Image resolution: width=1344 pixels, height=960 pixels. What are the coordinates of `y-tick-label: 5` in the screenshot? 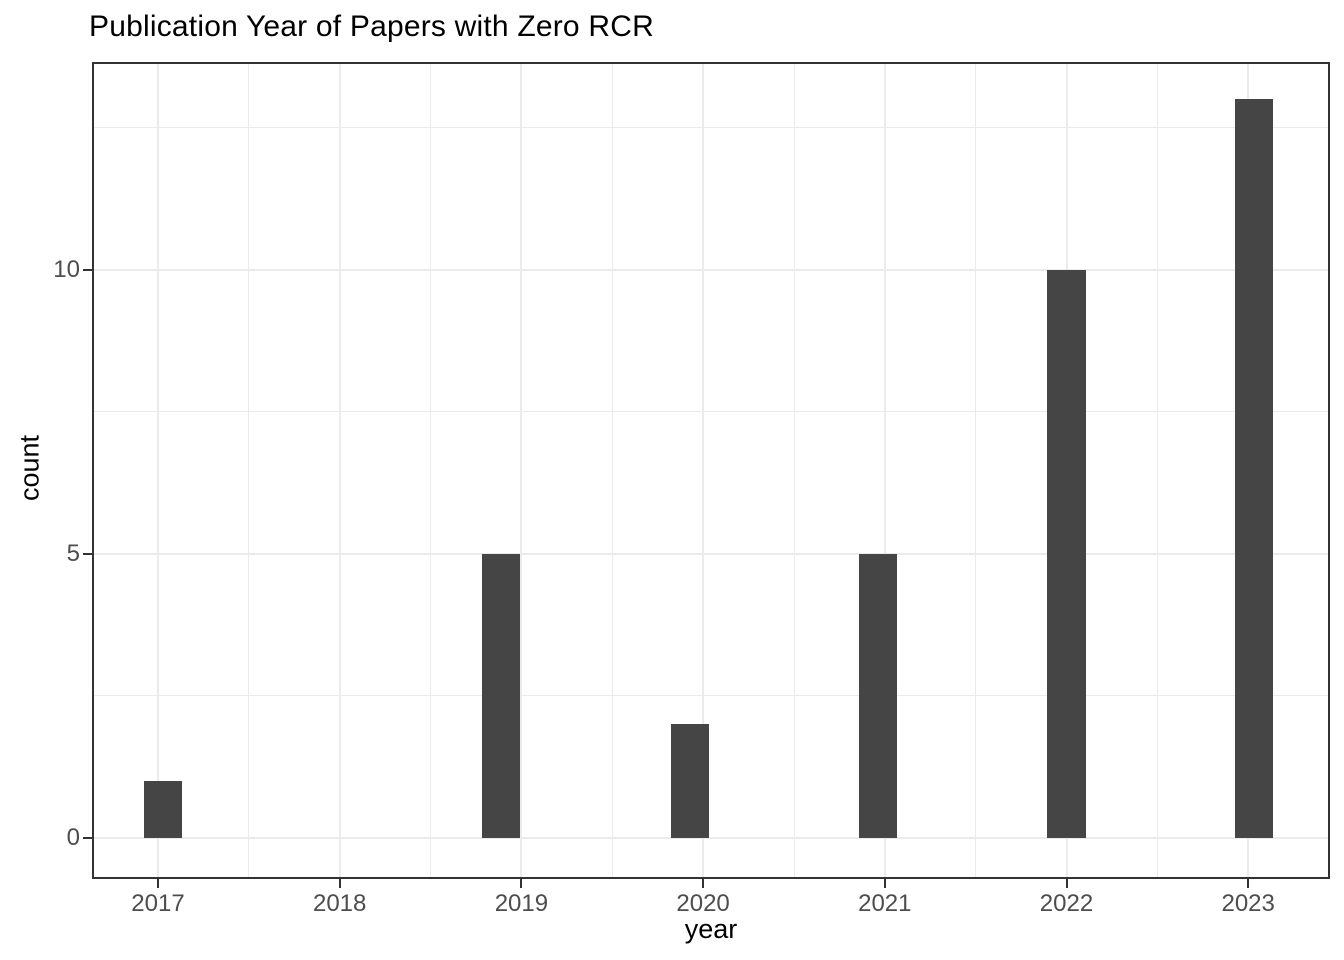 It's located at (73, 553).